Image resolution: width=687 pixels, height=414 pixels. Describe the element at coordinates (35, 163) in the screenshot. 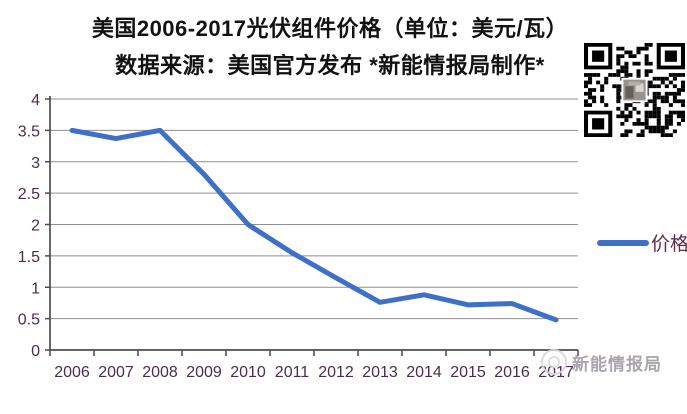

I see `svg-text: 3` at that location.